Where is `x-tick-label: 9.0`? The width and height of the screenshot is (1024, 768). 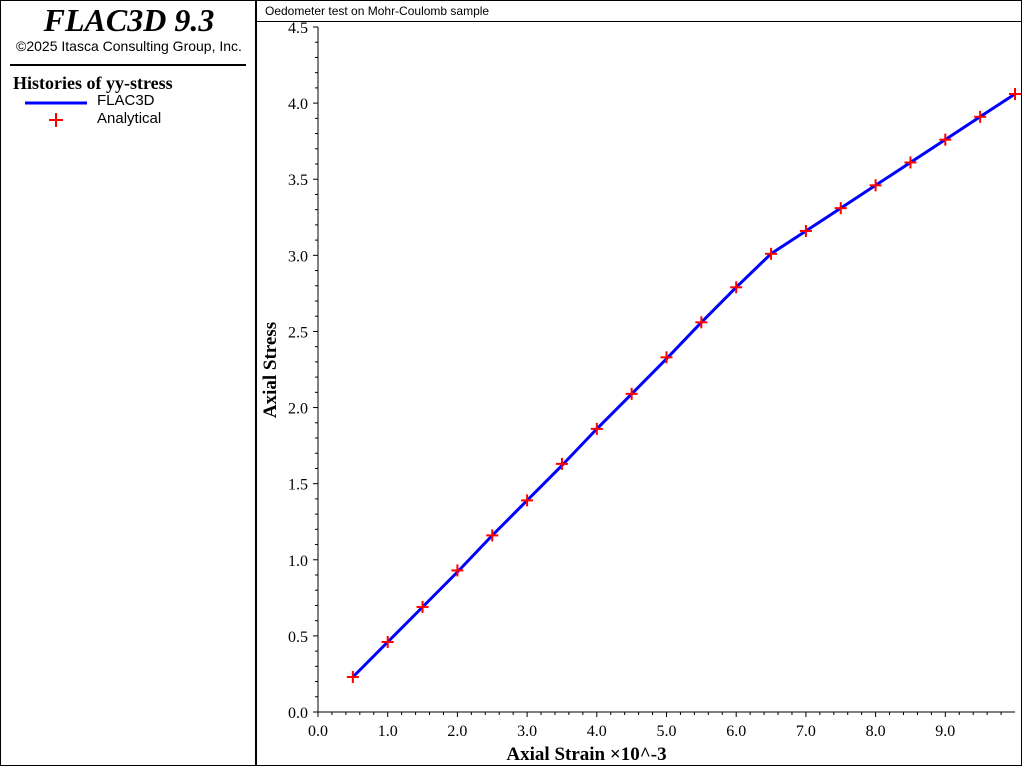 x-tick-label: 9.0 is located at coordinates (945, 731).